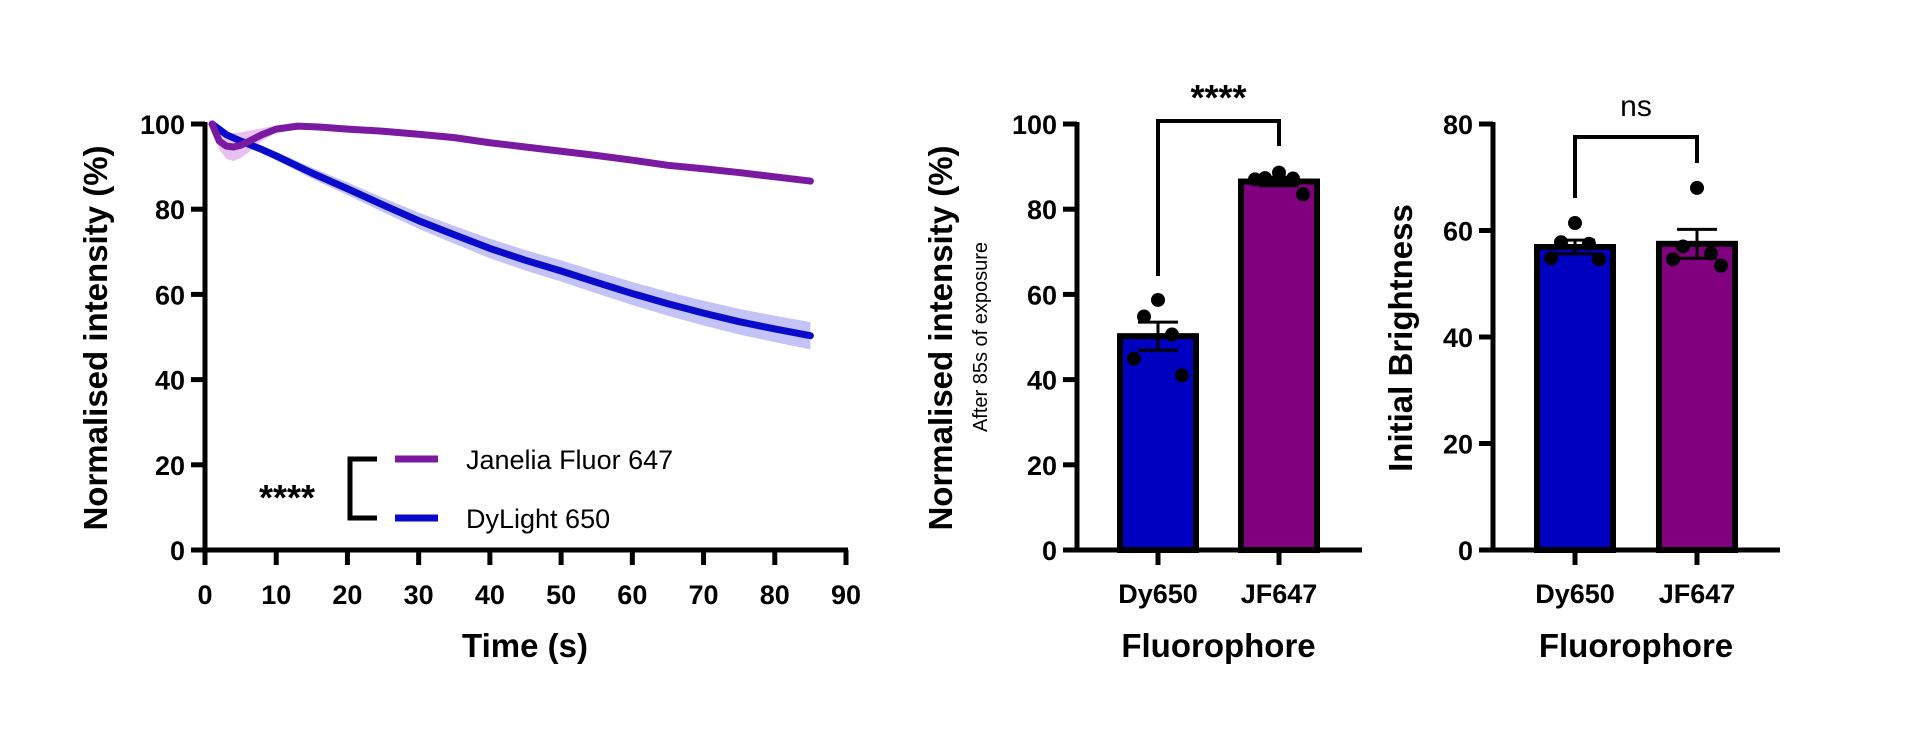 The height and width of the screenshot is (735, 1920). What do you see at coordinates (347, 595) in the screenshot?
I see `x-tick-label: 20` at bounding box center [347, 595].